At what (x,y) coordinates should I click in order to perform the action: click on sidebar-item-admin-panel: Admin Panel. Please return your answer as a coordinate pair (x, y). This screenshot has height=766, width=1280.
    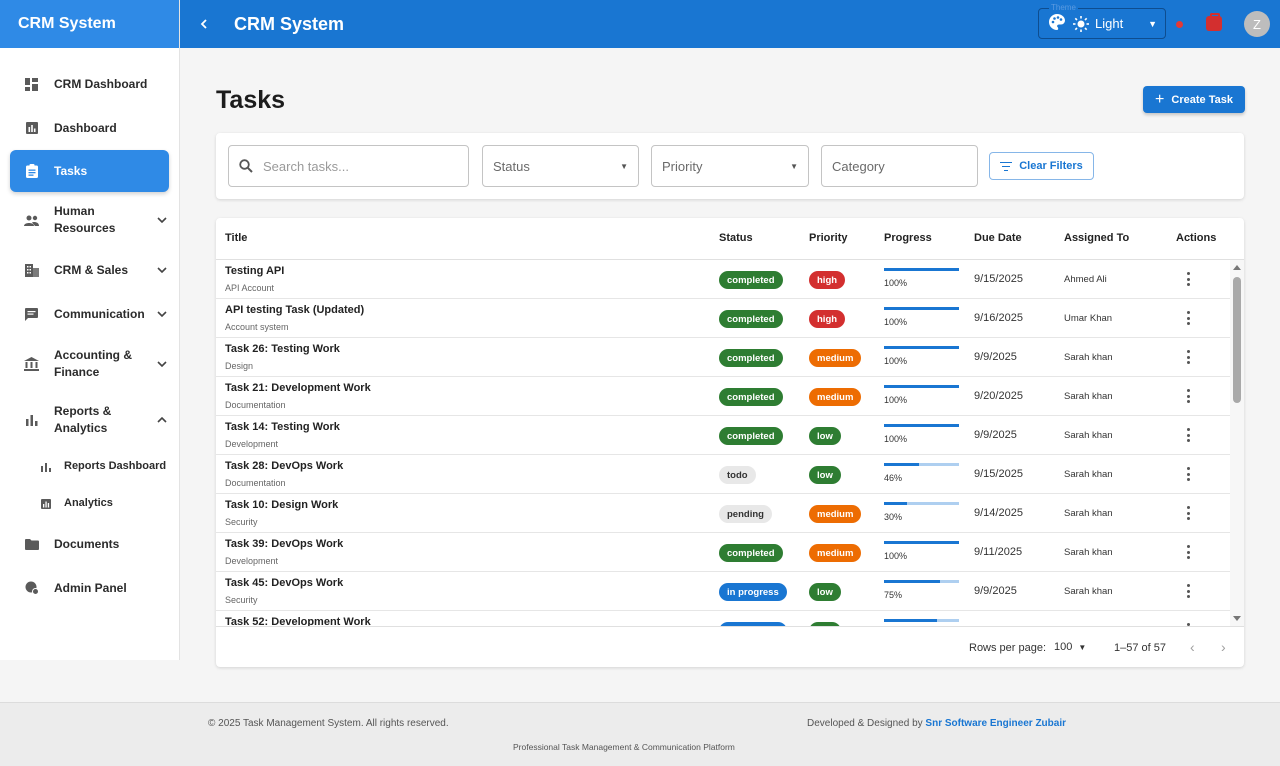
    Looking at the image, I should click on (89, 588).